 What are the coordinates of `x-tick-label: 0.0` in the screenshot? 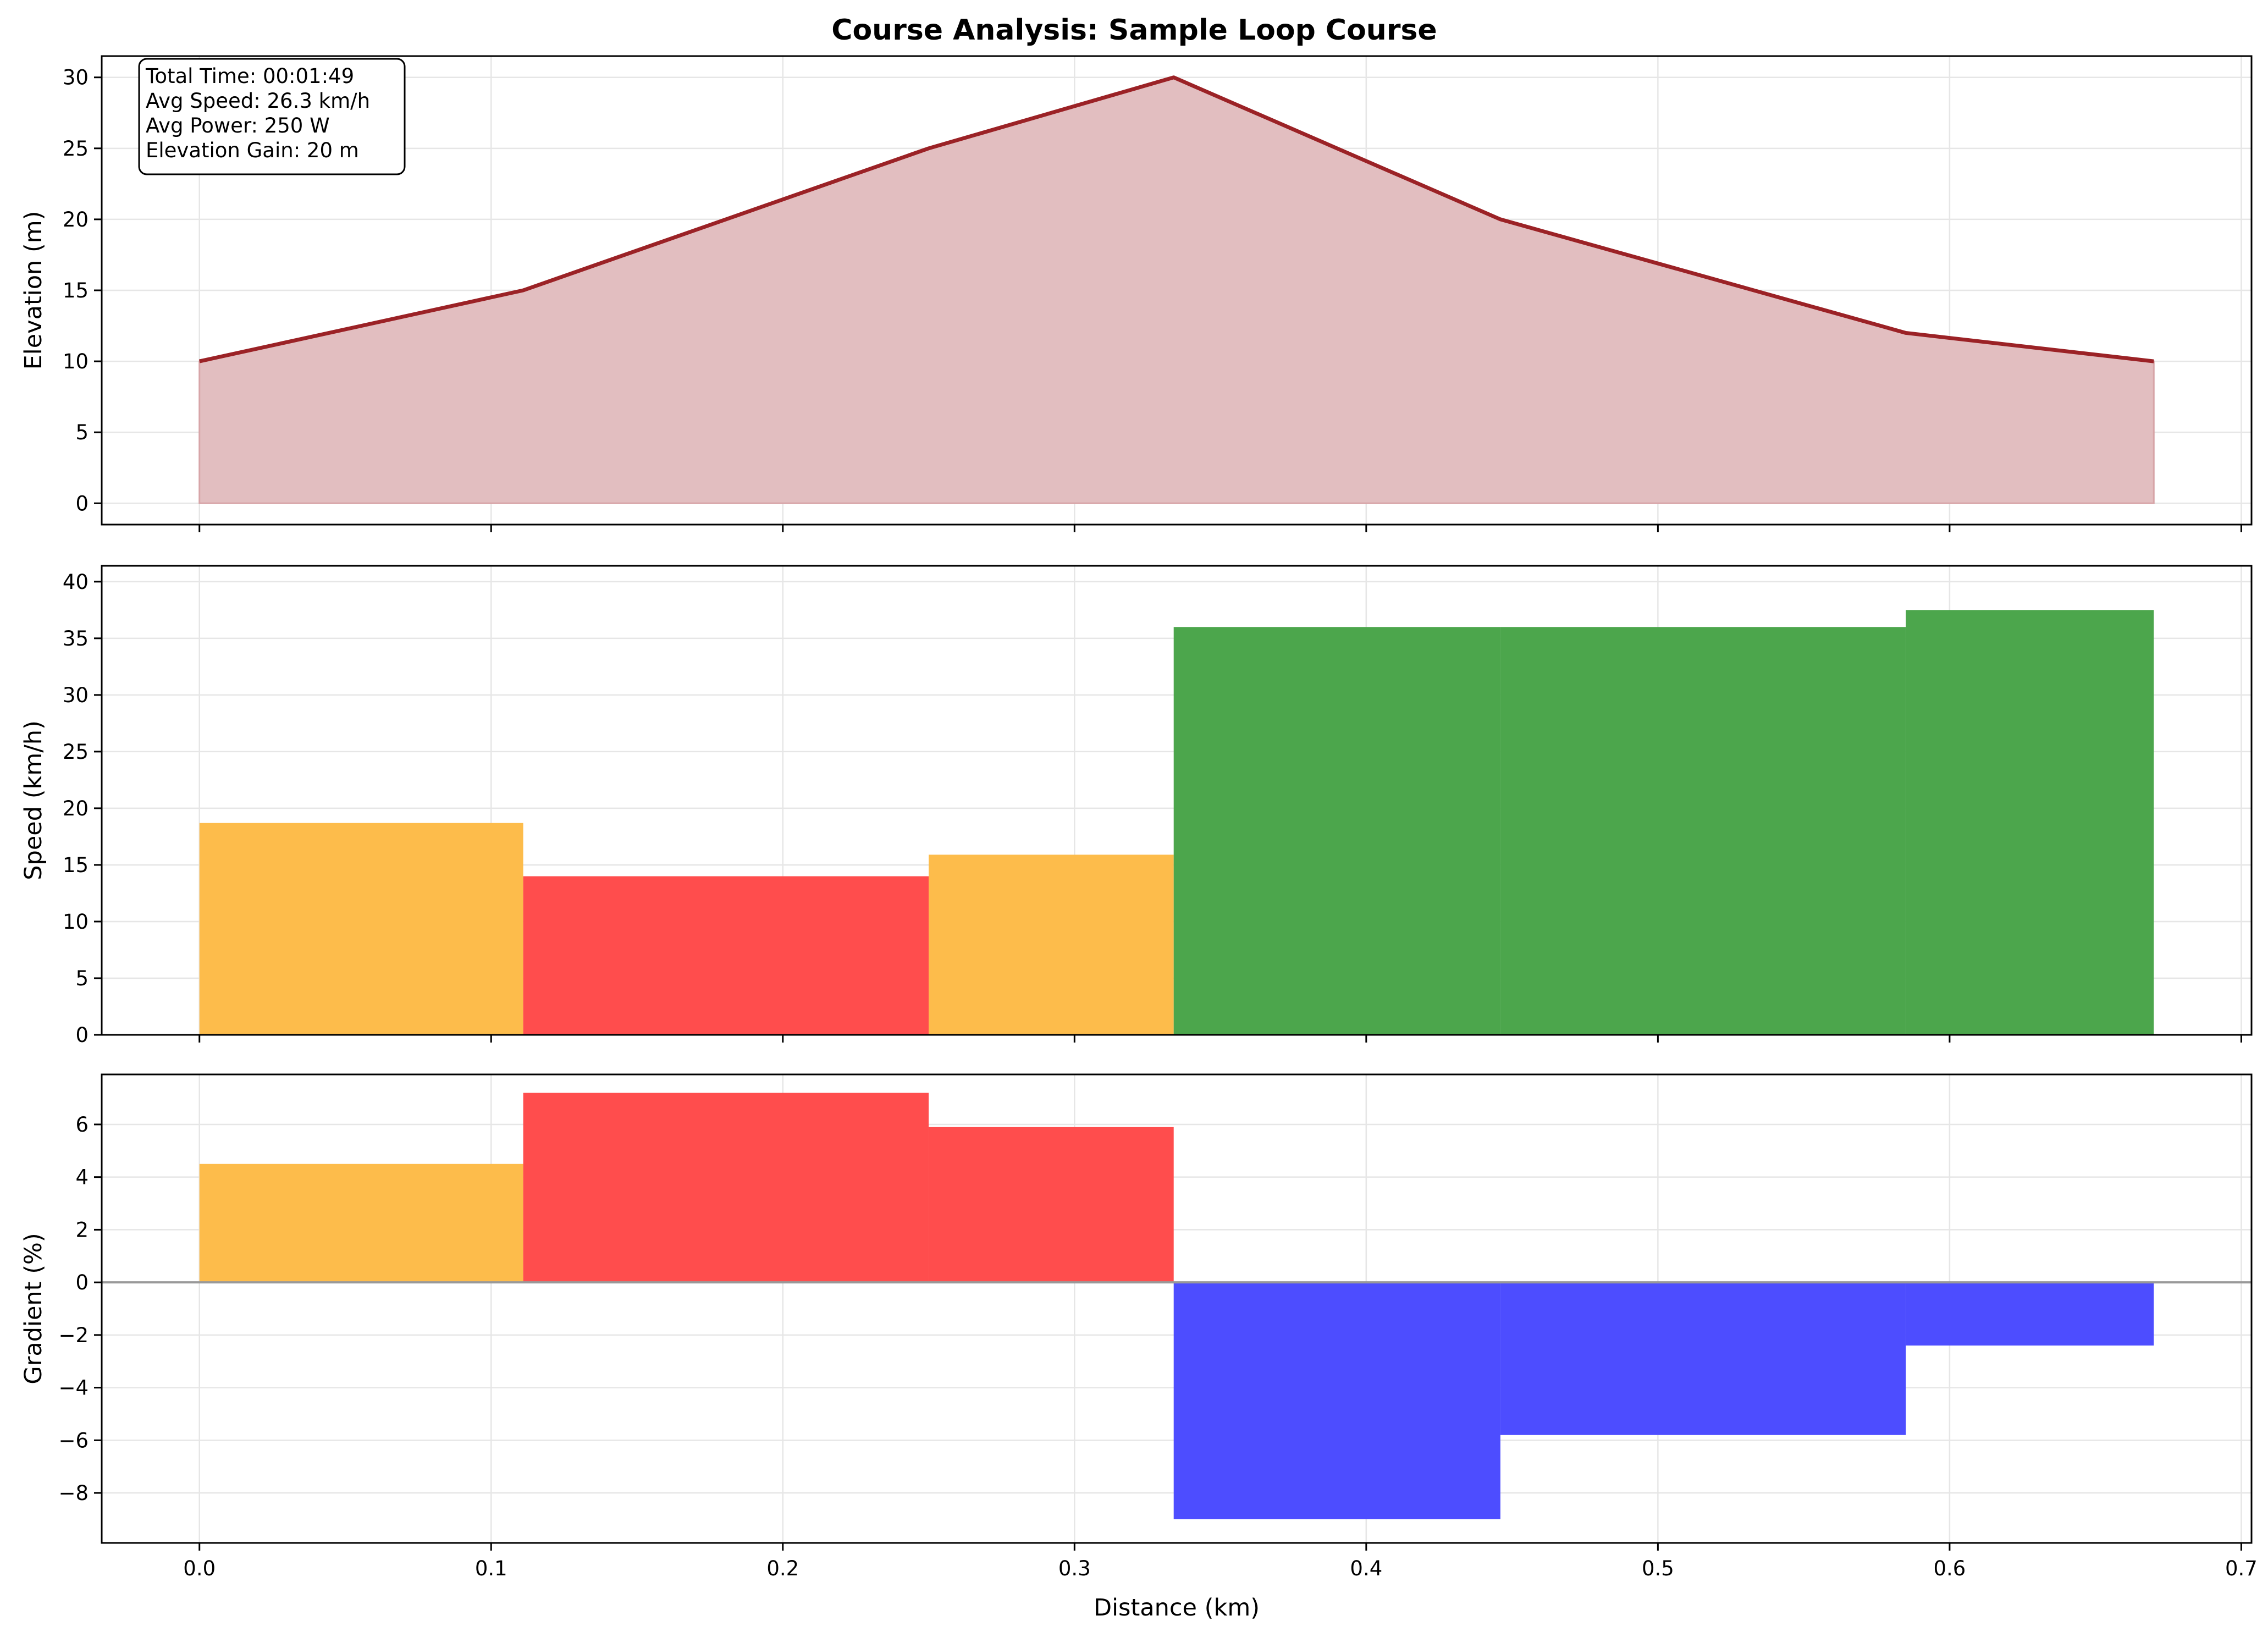 It's located at (200, 1569).